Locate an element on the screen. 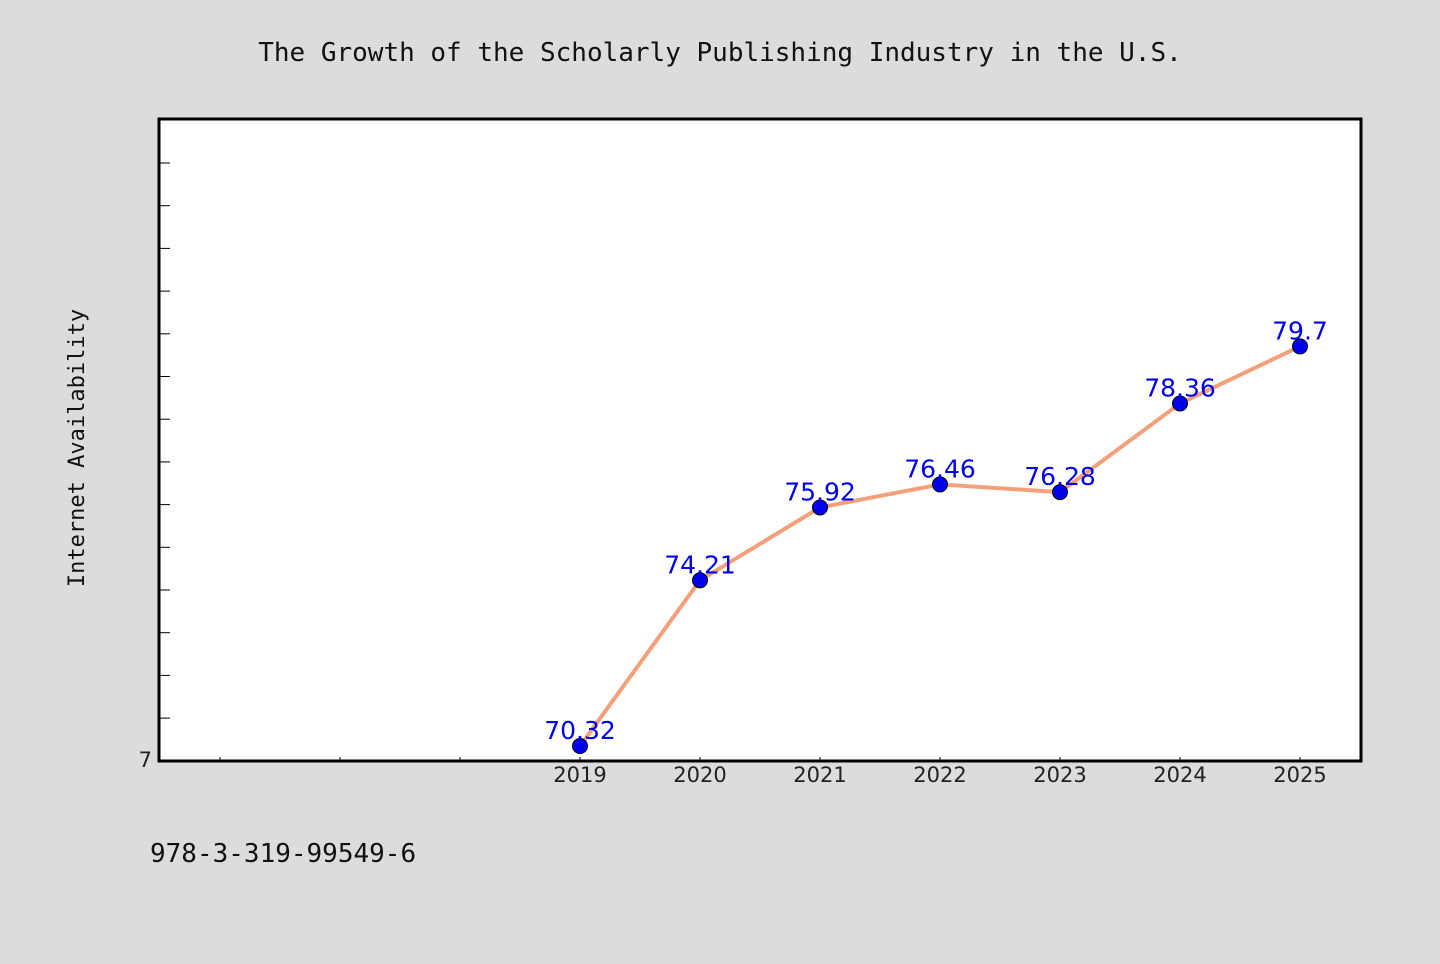 The height and width of the screenshot is (964, 1440). x-tick-label: 2019 is located at coordinates (579, 775).